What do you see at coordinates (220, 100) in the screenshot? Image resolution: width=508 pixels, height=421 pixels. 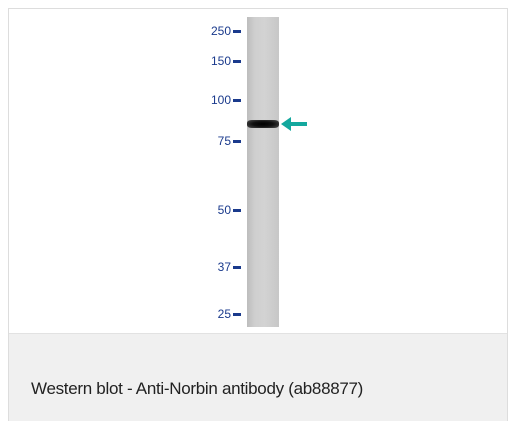 I see `mw-marker-100: 100` at bounding box center [220, 100].